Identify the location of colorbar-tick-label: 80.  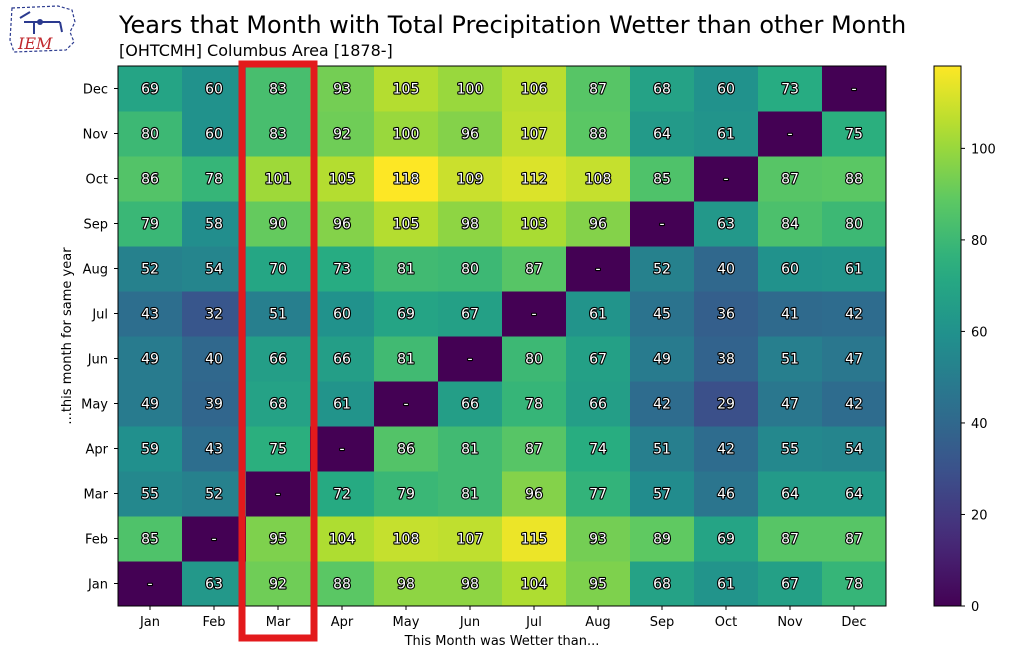
(979, 241).